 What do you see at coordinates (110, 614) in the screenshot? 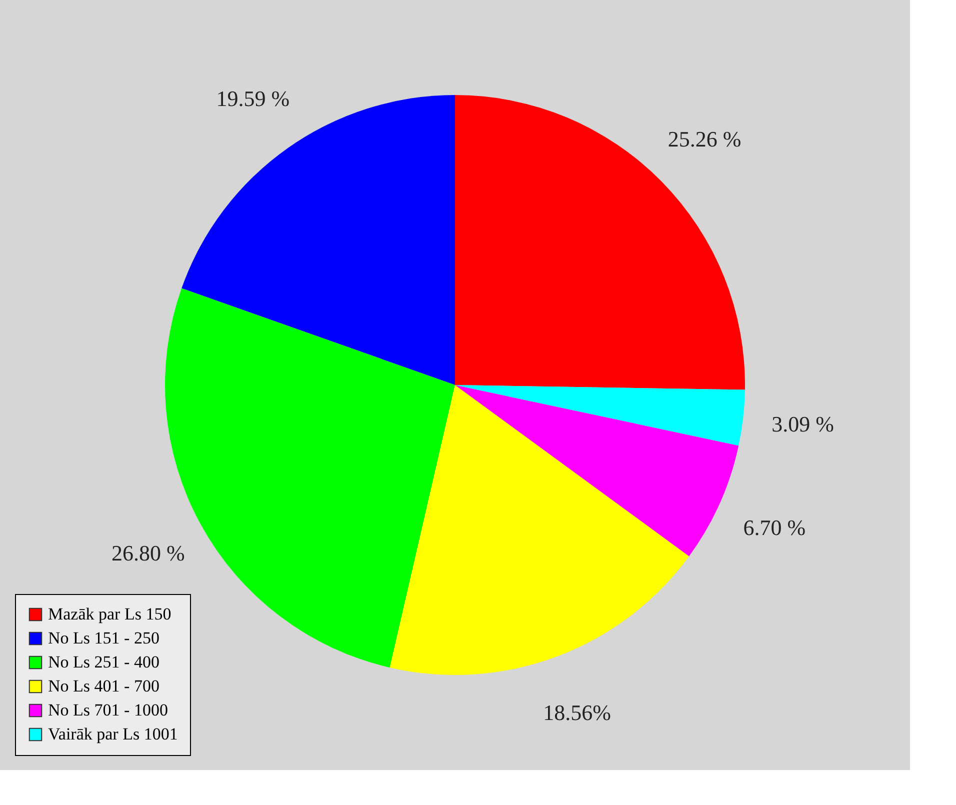
I see `legend-label: Mazāk par Ls 150` at bounding box center [110, 614].